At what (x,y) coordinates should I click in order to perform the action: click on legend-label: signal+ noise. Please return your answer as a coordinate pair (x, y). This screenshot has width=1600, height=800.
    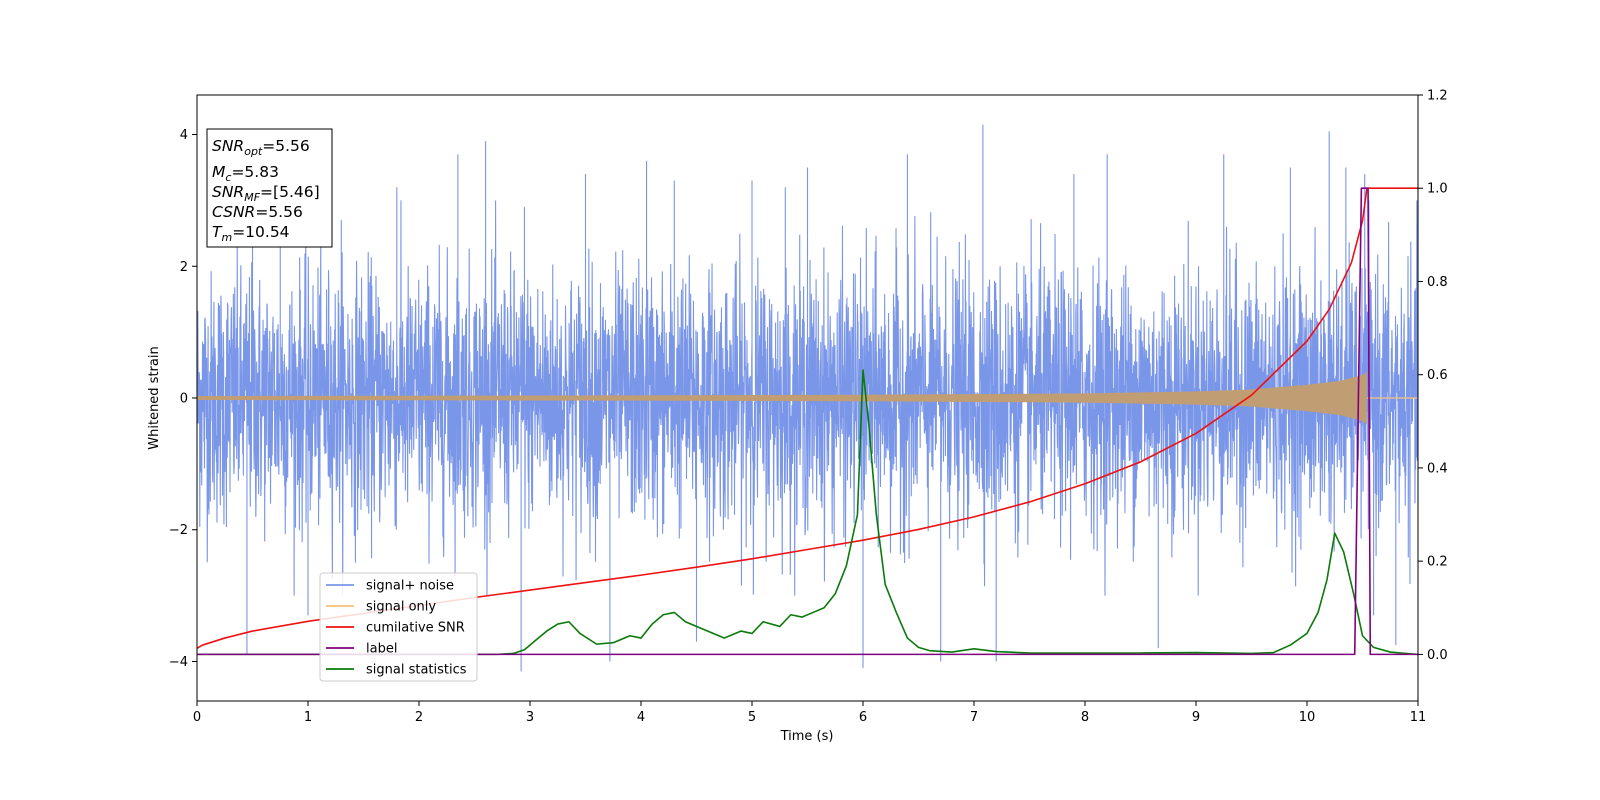
    Looking at the image, I should click on (410, 586).